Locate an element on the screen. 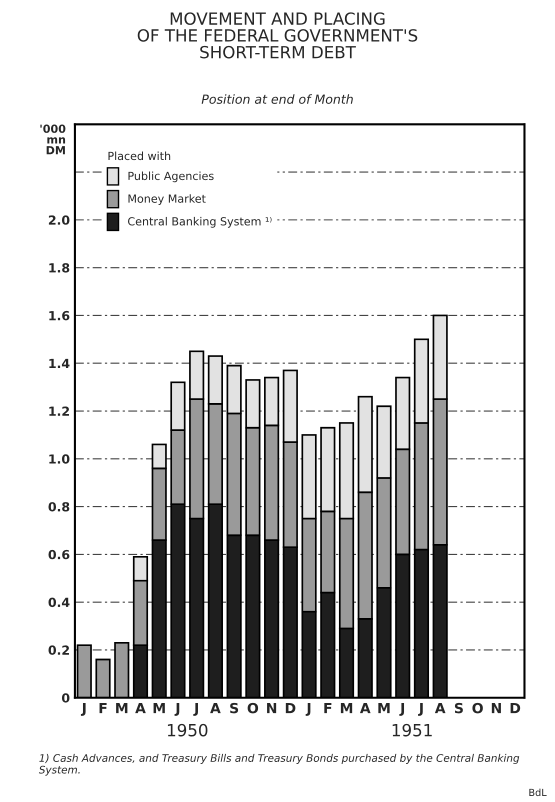 This screenshot has height=802, width=555. chart-subtitle: Position at end of Month is located at coordinates (277, 99).